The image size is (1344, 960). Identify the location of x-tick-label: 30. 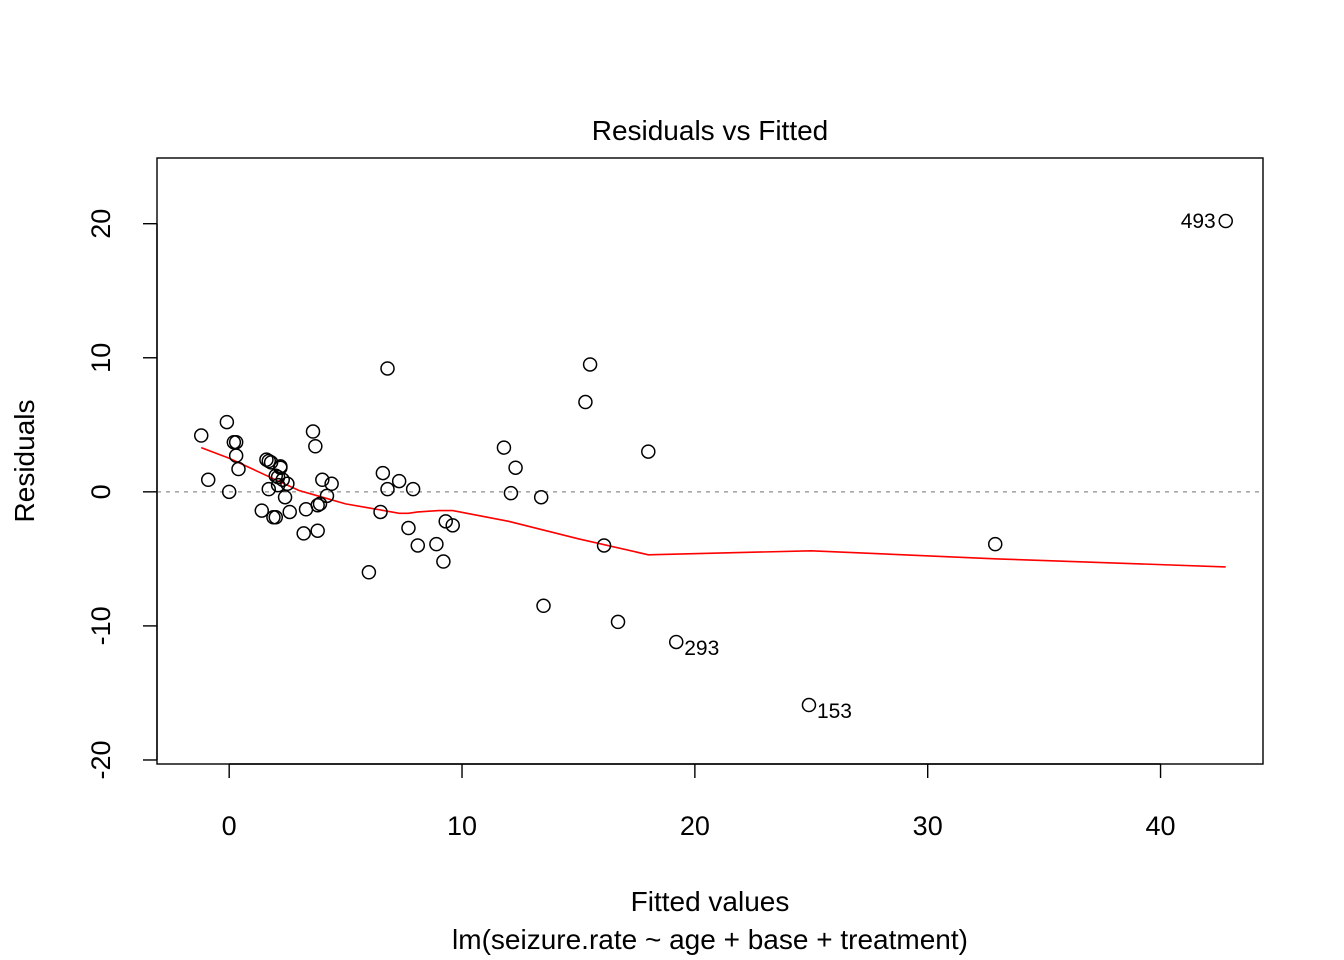
(928, 826).